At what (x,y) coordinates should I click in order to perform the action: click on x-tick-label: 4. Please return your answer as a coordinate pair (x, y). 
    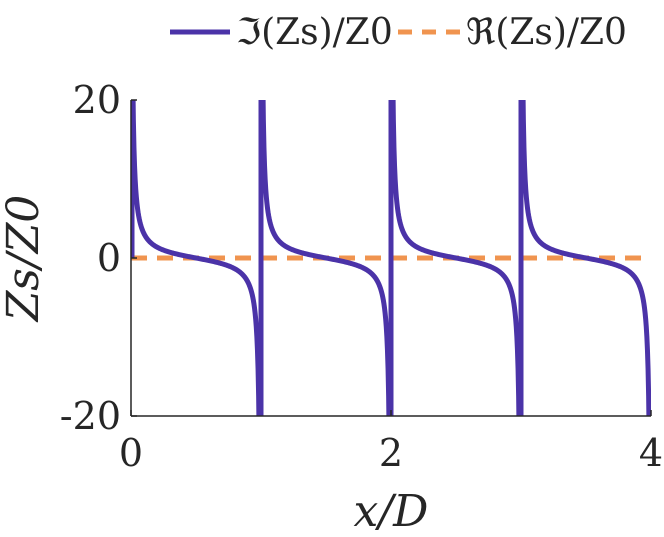
    Looking at the image, I should click on (651, 453).